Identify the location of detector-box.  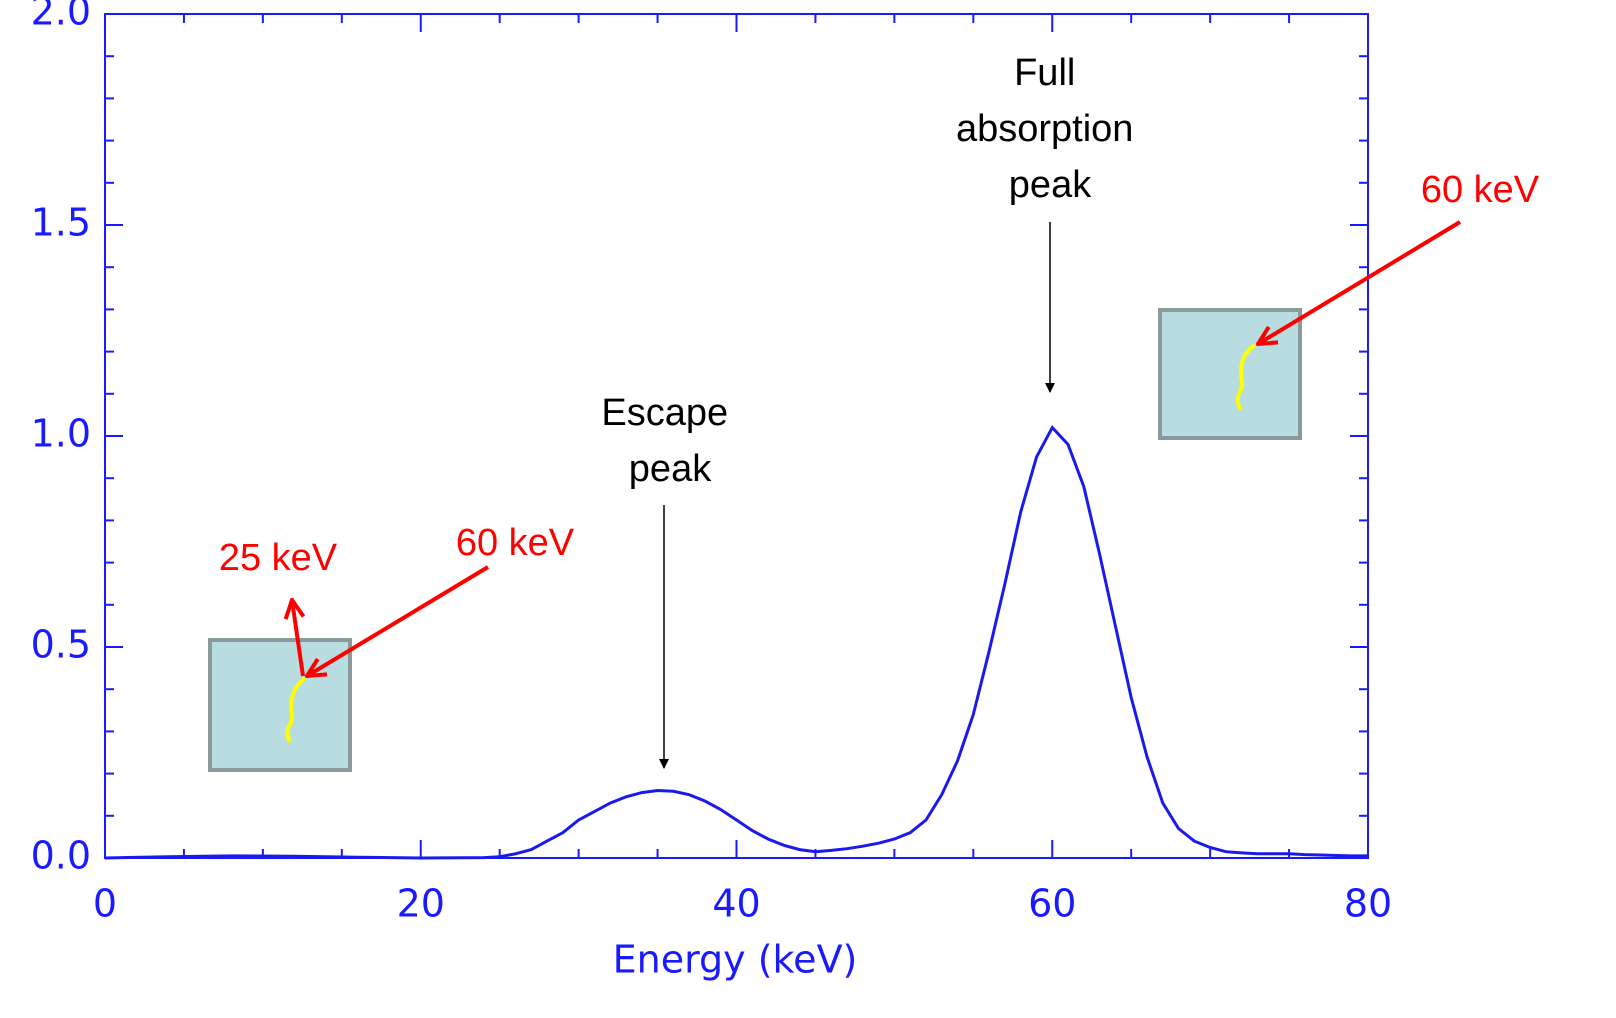
(280, 705).